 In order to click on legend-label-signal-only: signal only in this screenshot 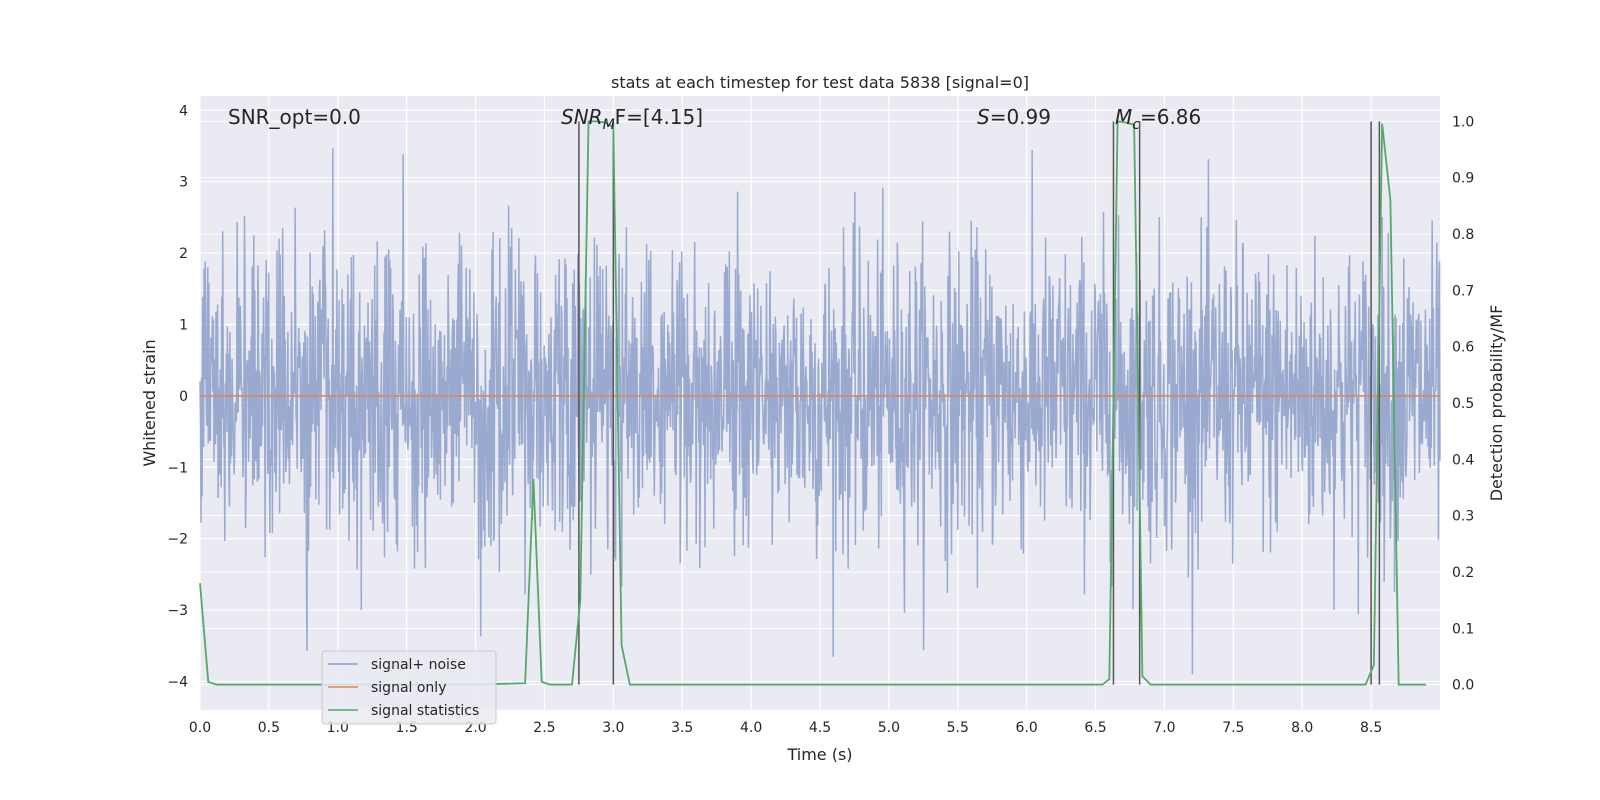, I will do `click(408, 688)`.